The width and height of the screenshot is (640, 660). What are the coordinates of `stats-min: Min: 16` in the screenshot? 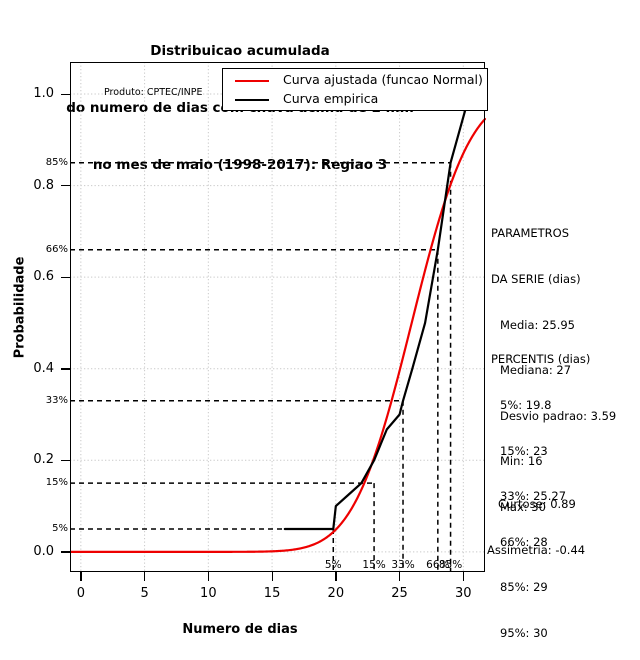 It's located at (521, 461).